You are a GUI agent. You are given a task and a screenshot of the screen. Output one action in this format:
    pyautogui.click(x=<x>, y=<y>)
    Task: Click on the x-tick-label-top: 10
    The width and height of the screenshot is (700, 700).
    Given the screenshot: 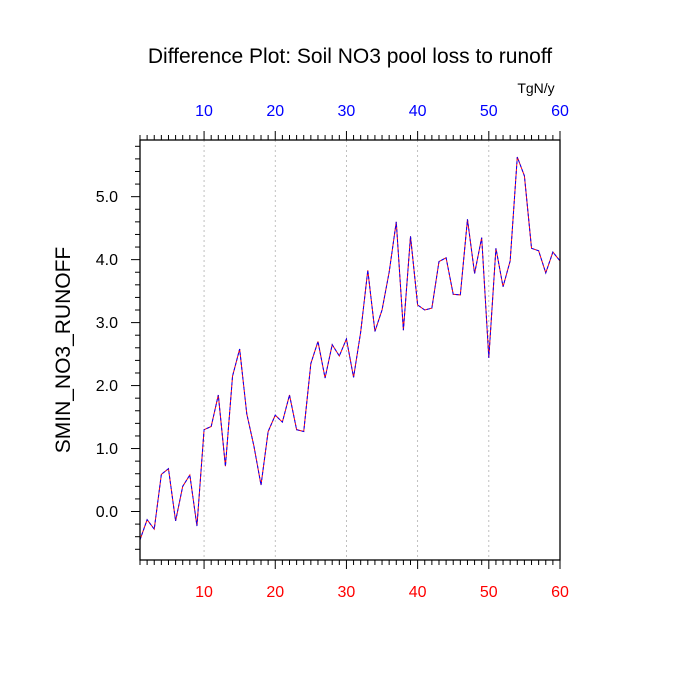 What is the action you would take?
    pyautogui.click(x=204, y=111)
    